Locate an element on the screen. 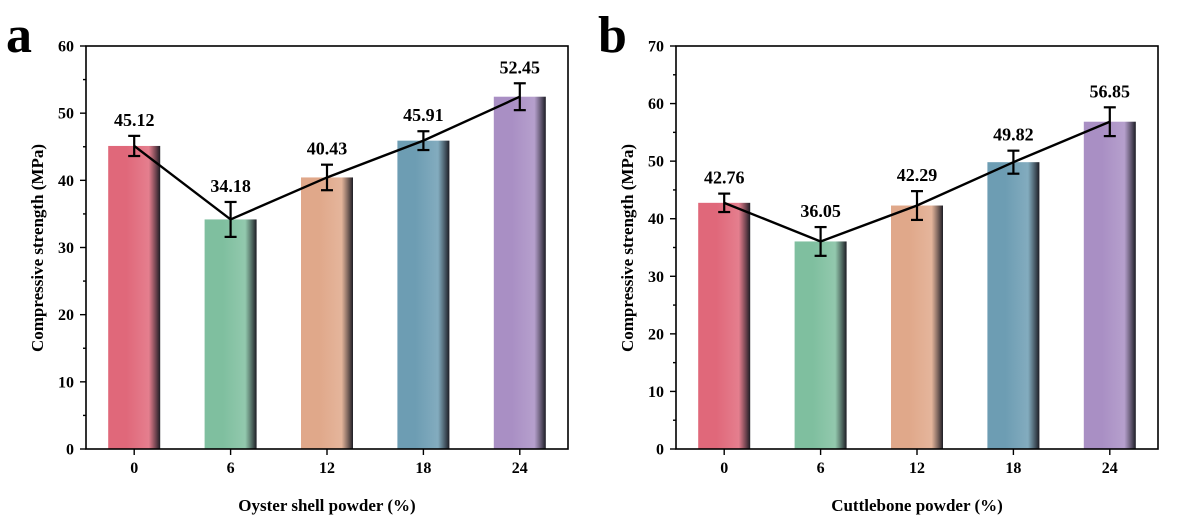  data-label-18: 49.82 is located at coordinates (1013, 135).